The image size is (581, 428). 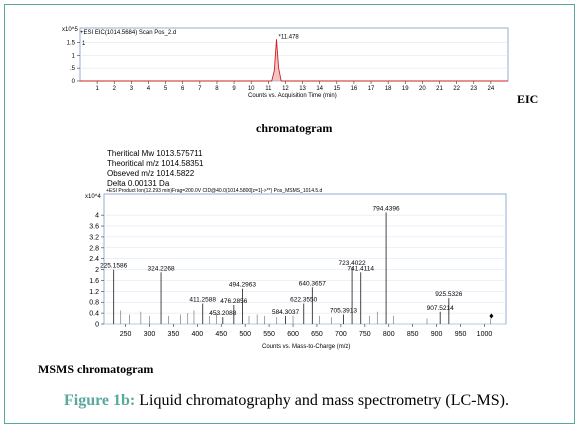 What do you see at coordinates (437, 334) in the screenshot?
I see `msms-x-tick-label: 900` at bounding box center [437, 334].